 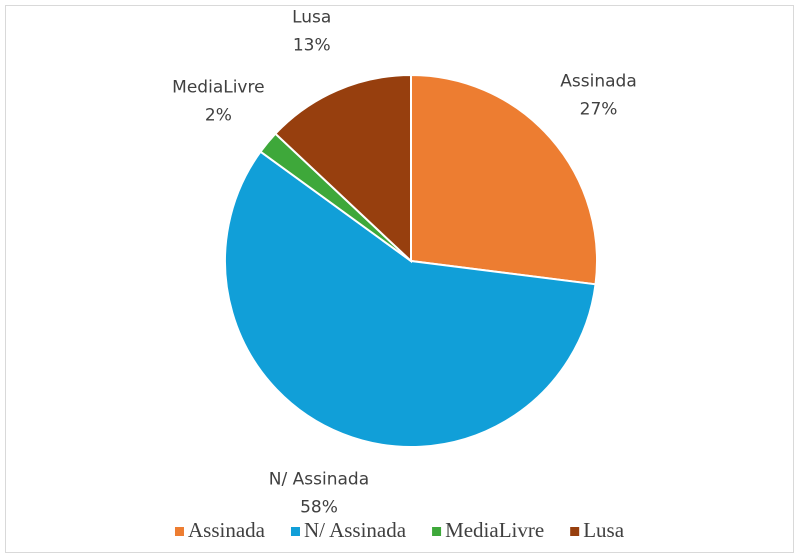 What do you see at coordinates (311, 18) in the screenshot?
I see `data-label-name: Lusa` at bounding box center [311, 18].